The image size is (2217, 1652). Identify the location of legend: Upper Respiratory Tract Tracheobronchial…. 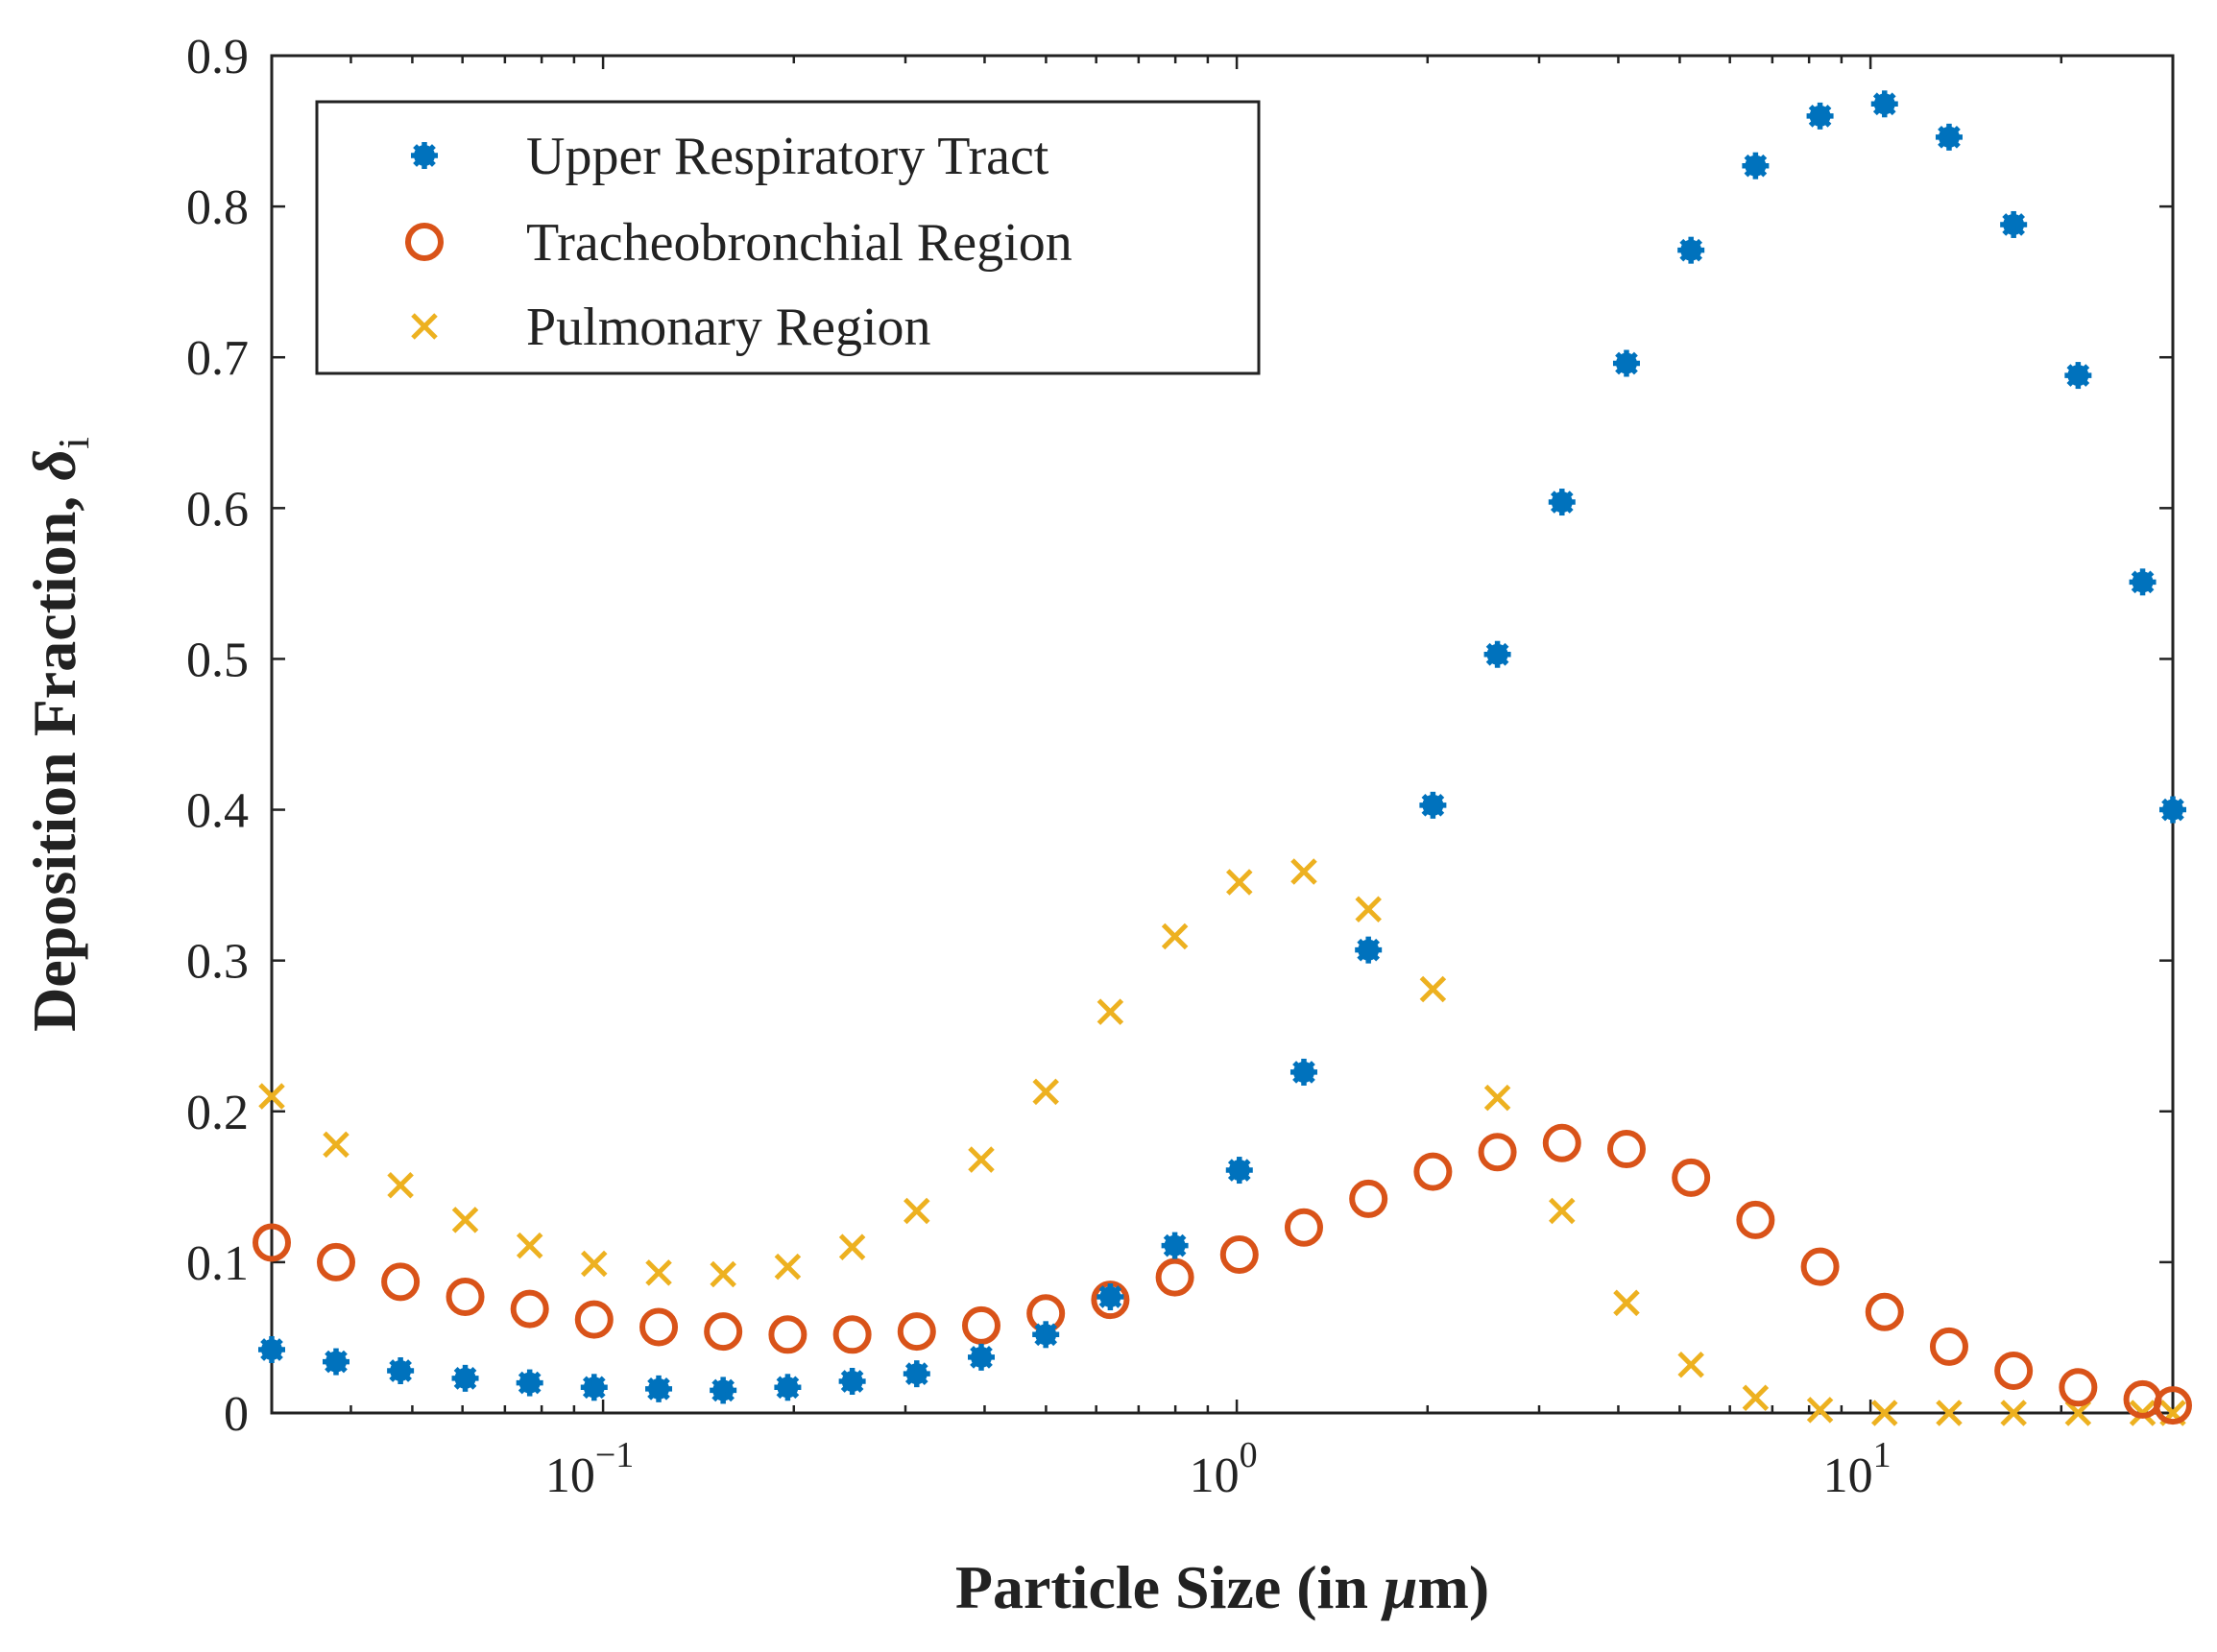
(788, 237).